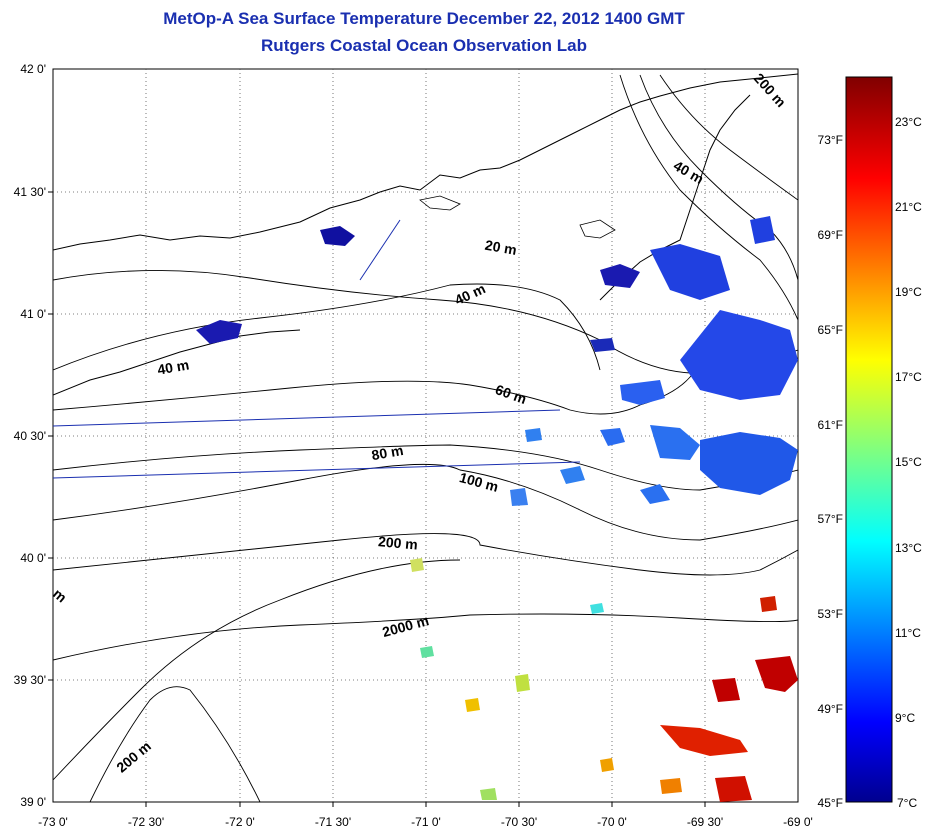 The width and height of the screenshot is (928, 840). What do you see at coordinates (33, 802) in the screenshot?
I see `lat-tick-label: 39 0'` at bounding box center [33, 802].